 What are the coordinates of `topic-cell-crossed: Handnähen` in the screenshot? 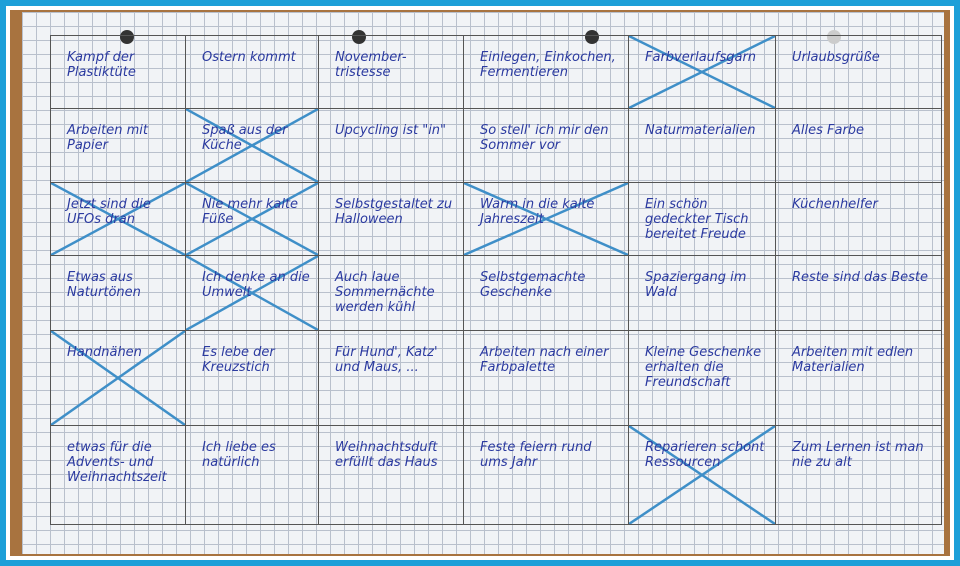 It's located at (118, 378).